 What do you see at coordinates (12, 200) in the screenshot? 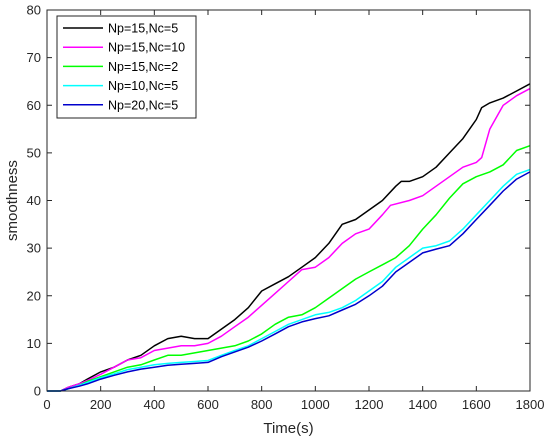
I see `y-axis-label: smoothness` at bounding box center [12, 200].